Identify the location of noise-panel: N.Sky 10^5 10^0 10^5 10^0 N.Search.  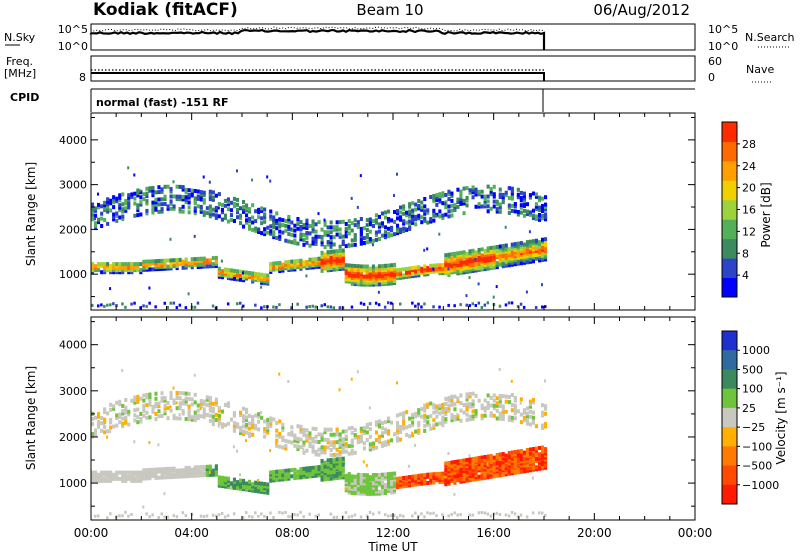
(399, 38).